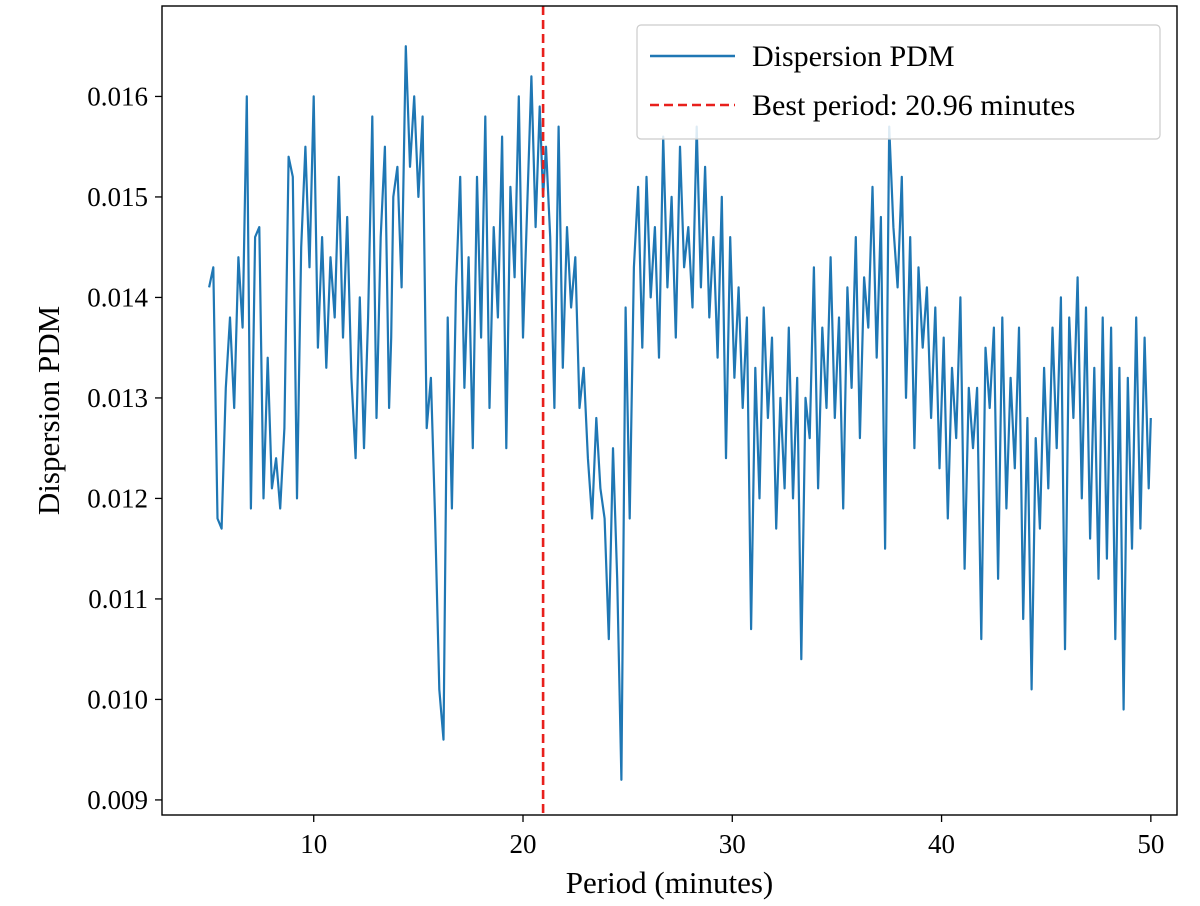 This screenshot has height=906, width=1200. I want to click on y-tick-label: 0.010, so click(117, 699).